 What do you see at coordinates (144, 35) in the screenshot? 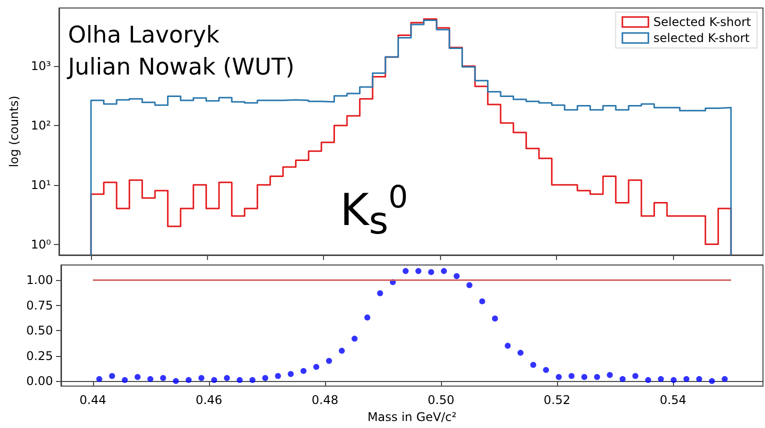
I see `annotation: Olha Lavoryk` at bounding box center [144, 35].